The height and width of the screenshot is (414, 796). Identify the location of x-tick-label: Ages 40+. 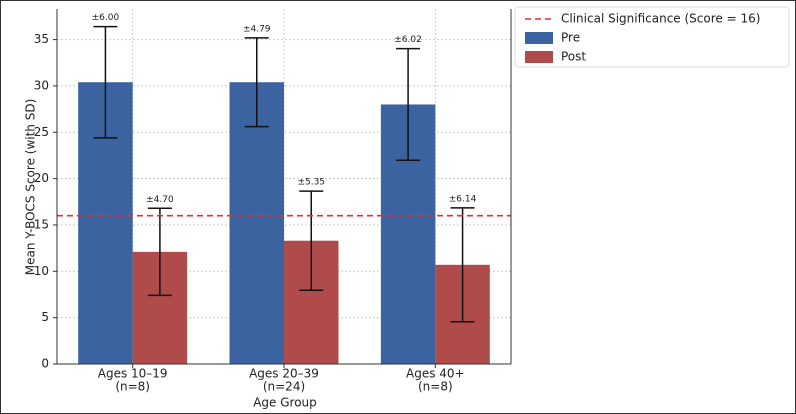
(435, 374).